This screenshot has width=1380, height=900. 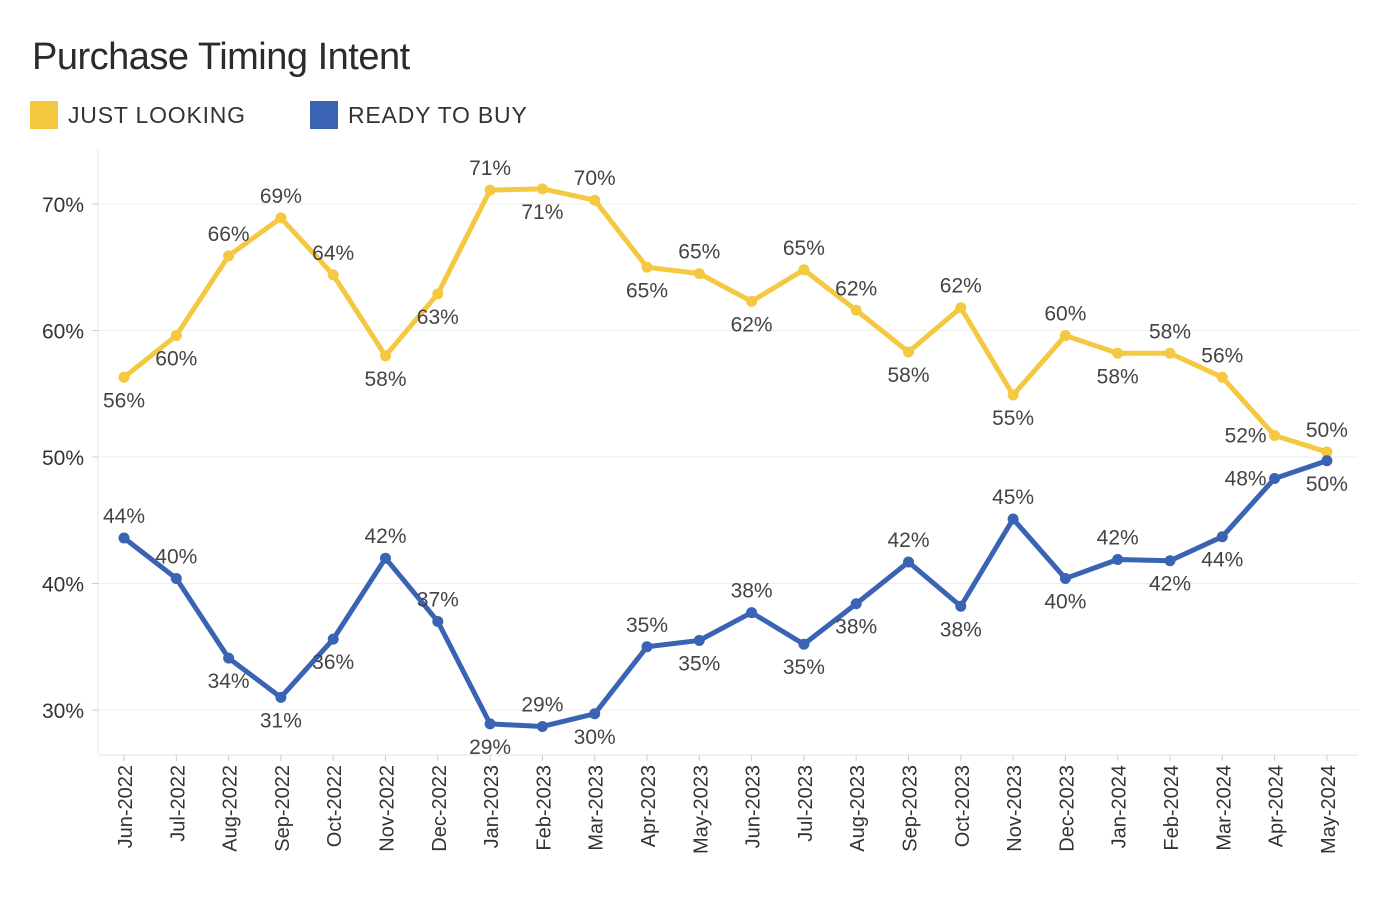 I want to click on x-tick-label: Jan-2023, so click(x=492, y=806).